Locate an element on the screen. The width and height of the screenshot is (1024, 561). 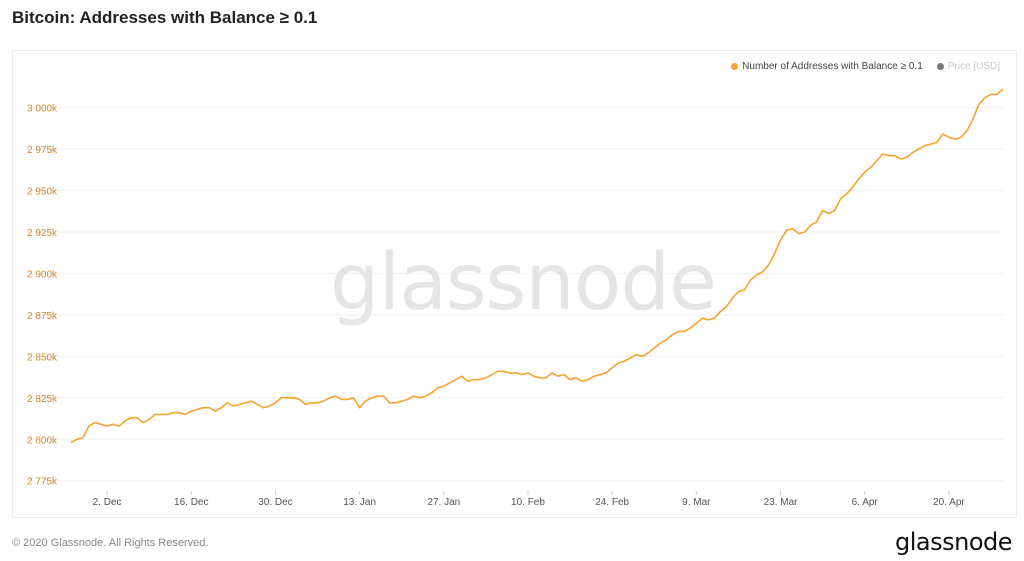
page-title: Bitcoin: Addresses with Balance ≥ 0.1 is located at coordinates (165, 17).